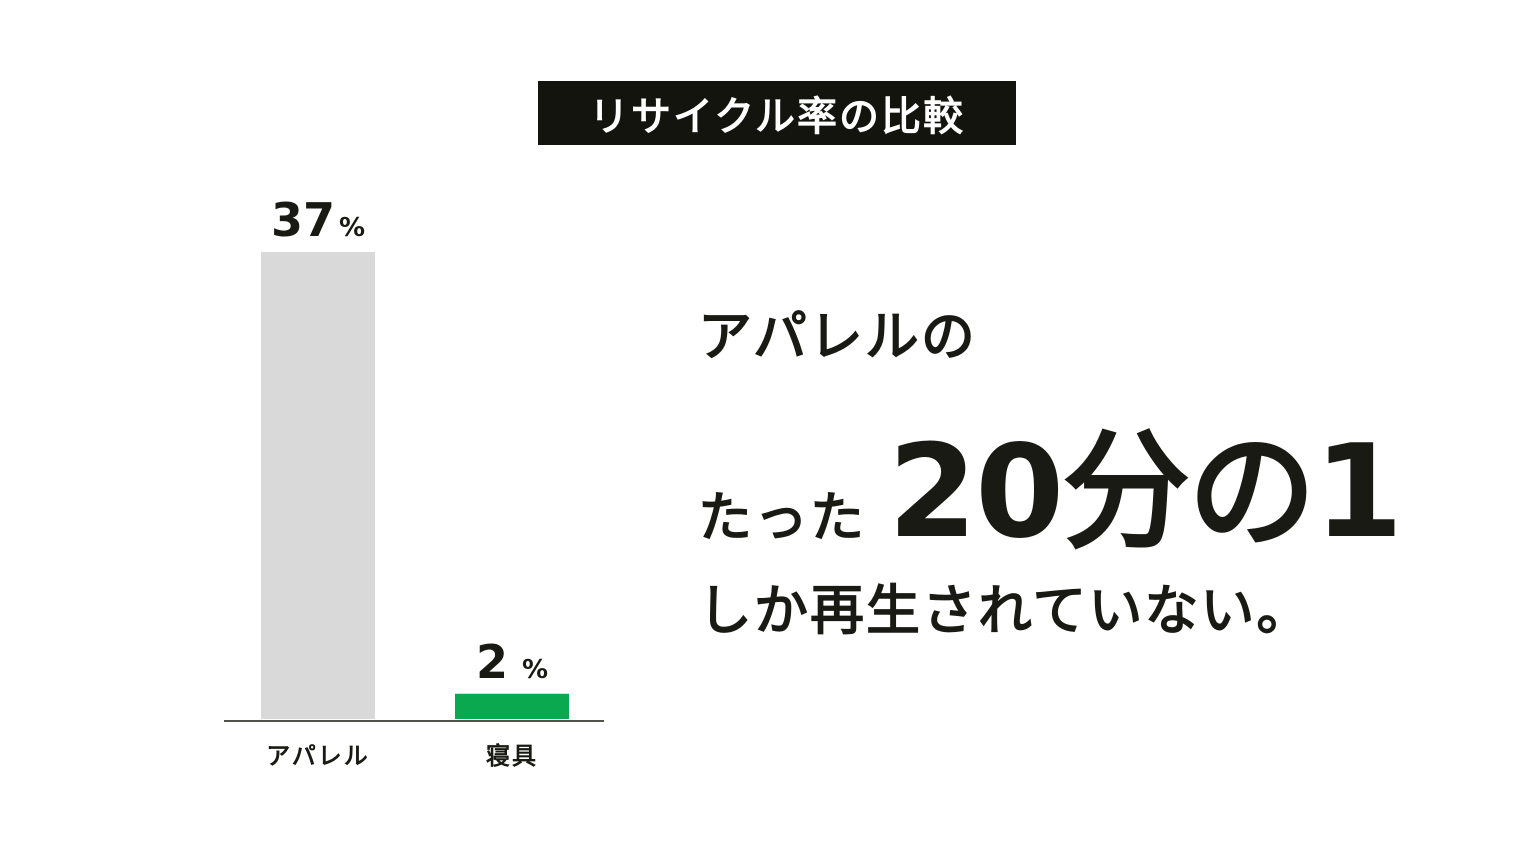  I want to click on message-prefix: たった, so click(782, 517).